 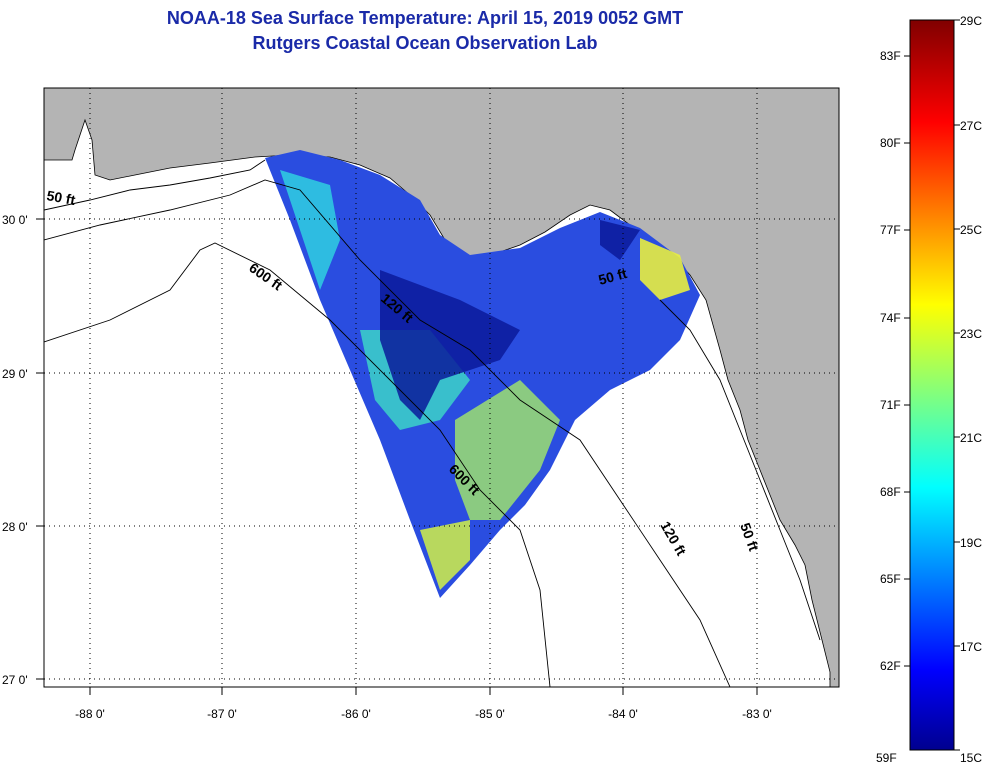 I want to click on colorbar-f-label: 65F, so click(x=890, y=579).